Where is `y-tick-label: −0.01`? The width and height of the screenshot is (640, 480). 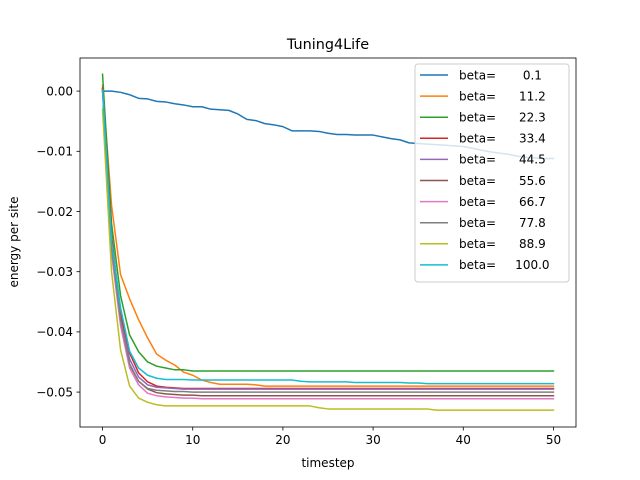 y-tick-label: −0.01 is located at coordinates (54, 152).